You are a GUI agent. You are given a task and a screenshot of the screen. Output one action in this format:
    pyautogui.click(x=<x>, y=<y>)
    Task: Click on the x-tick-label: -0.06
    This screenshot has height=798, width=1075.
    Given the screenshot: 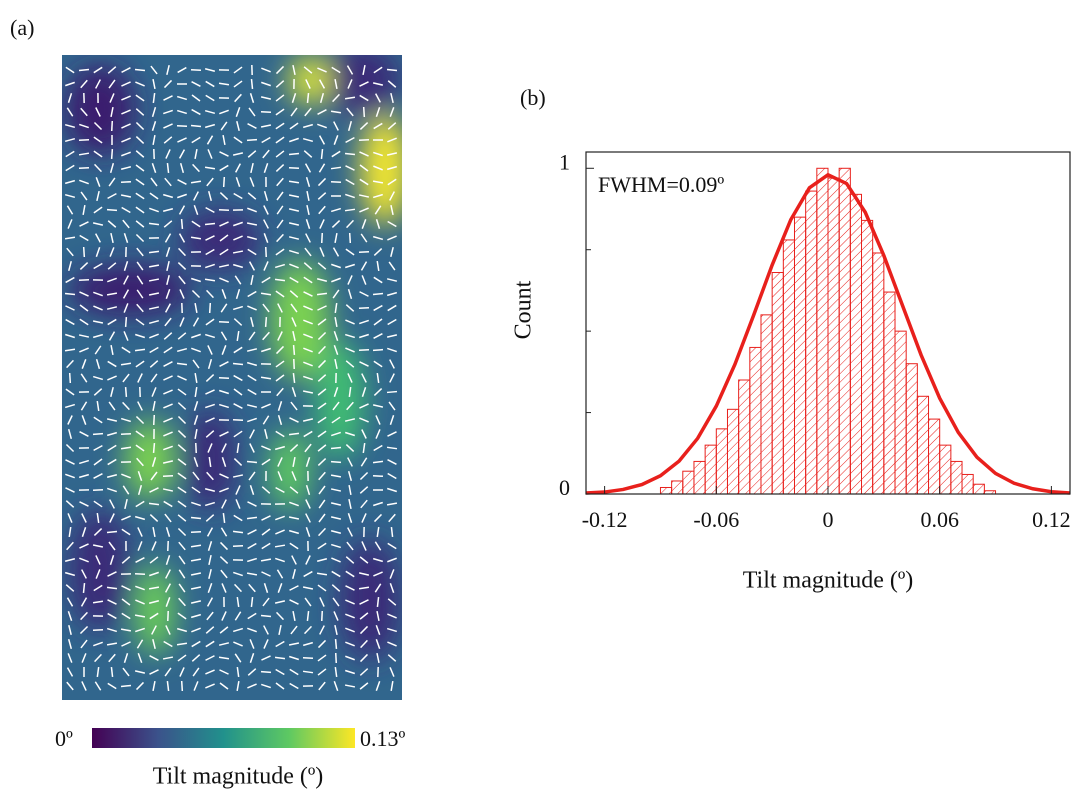 What is the action you would take?
    pyautogui.click(x=716, y=519)
    